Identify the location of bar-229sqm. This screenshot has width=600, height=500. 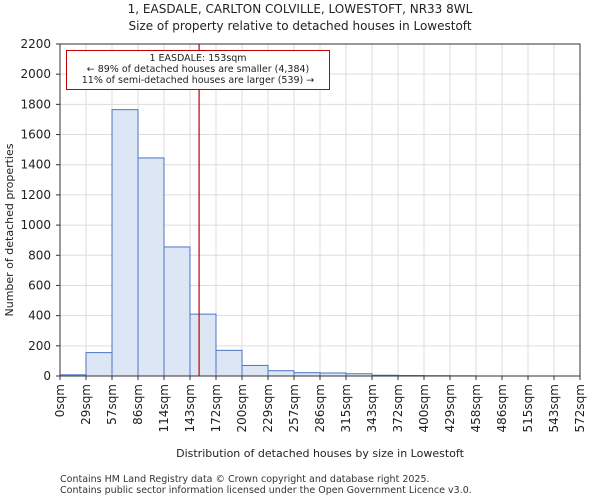
(281, 373).